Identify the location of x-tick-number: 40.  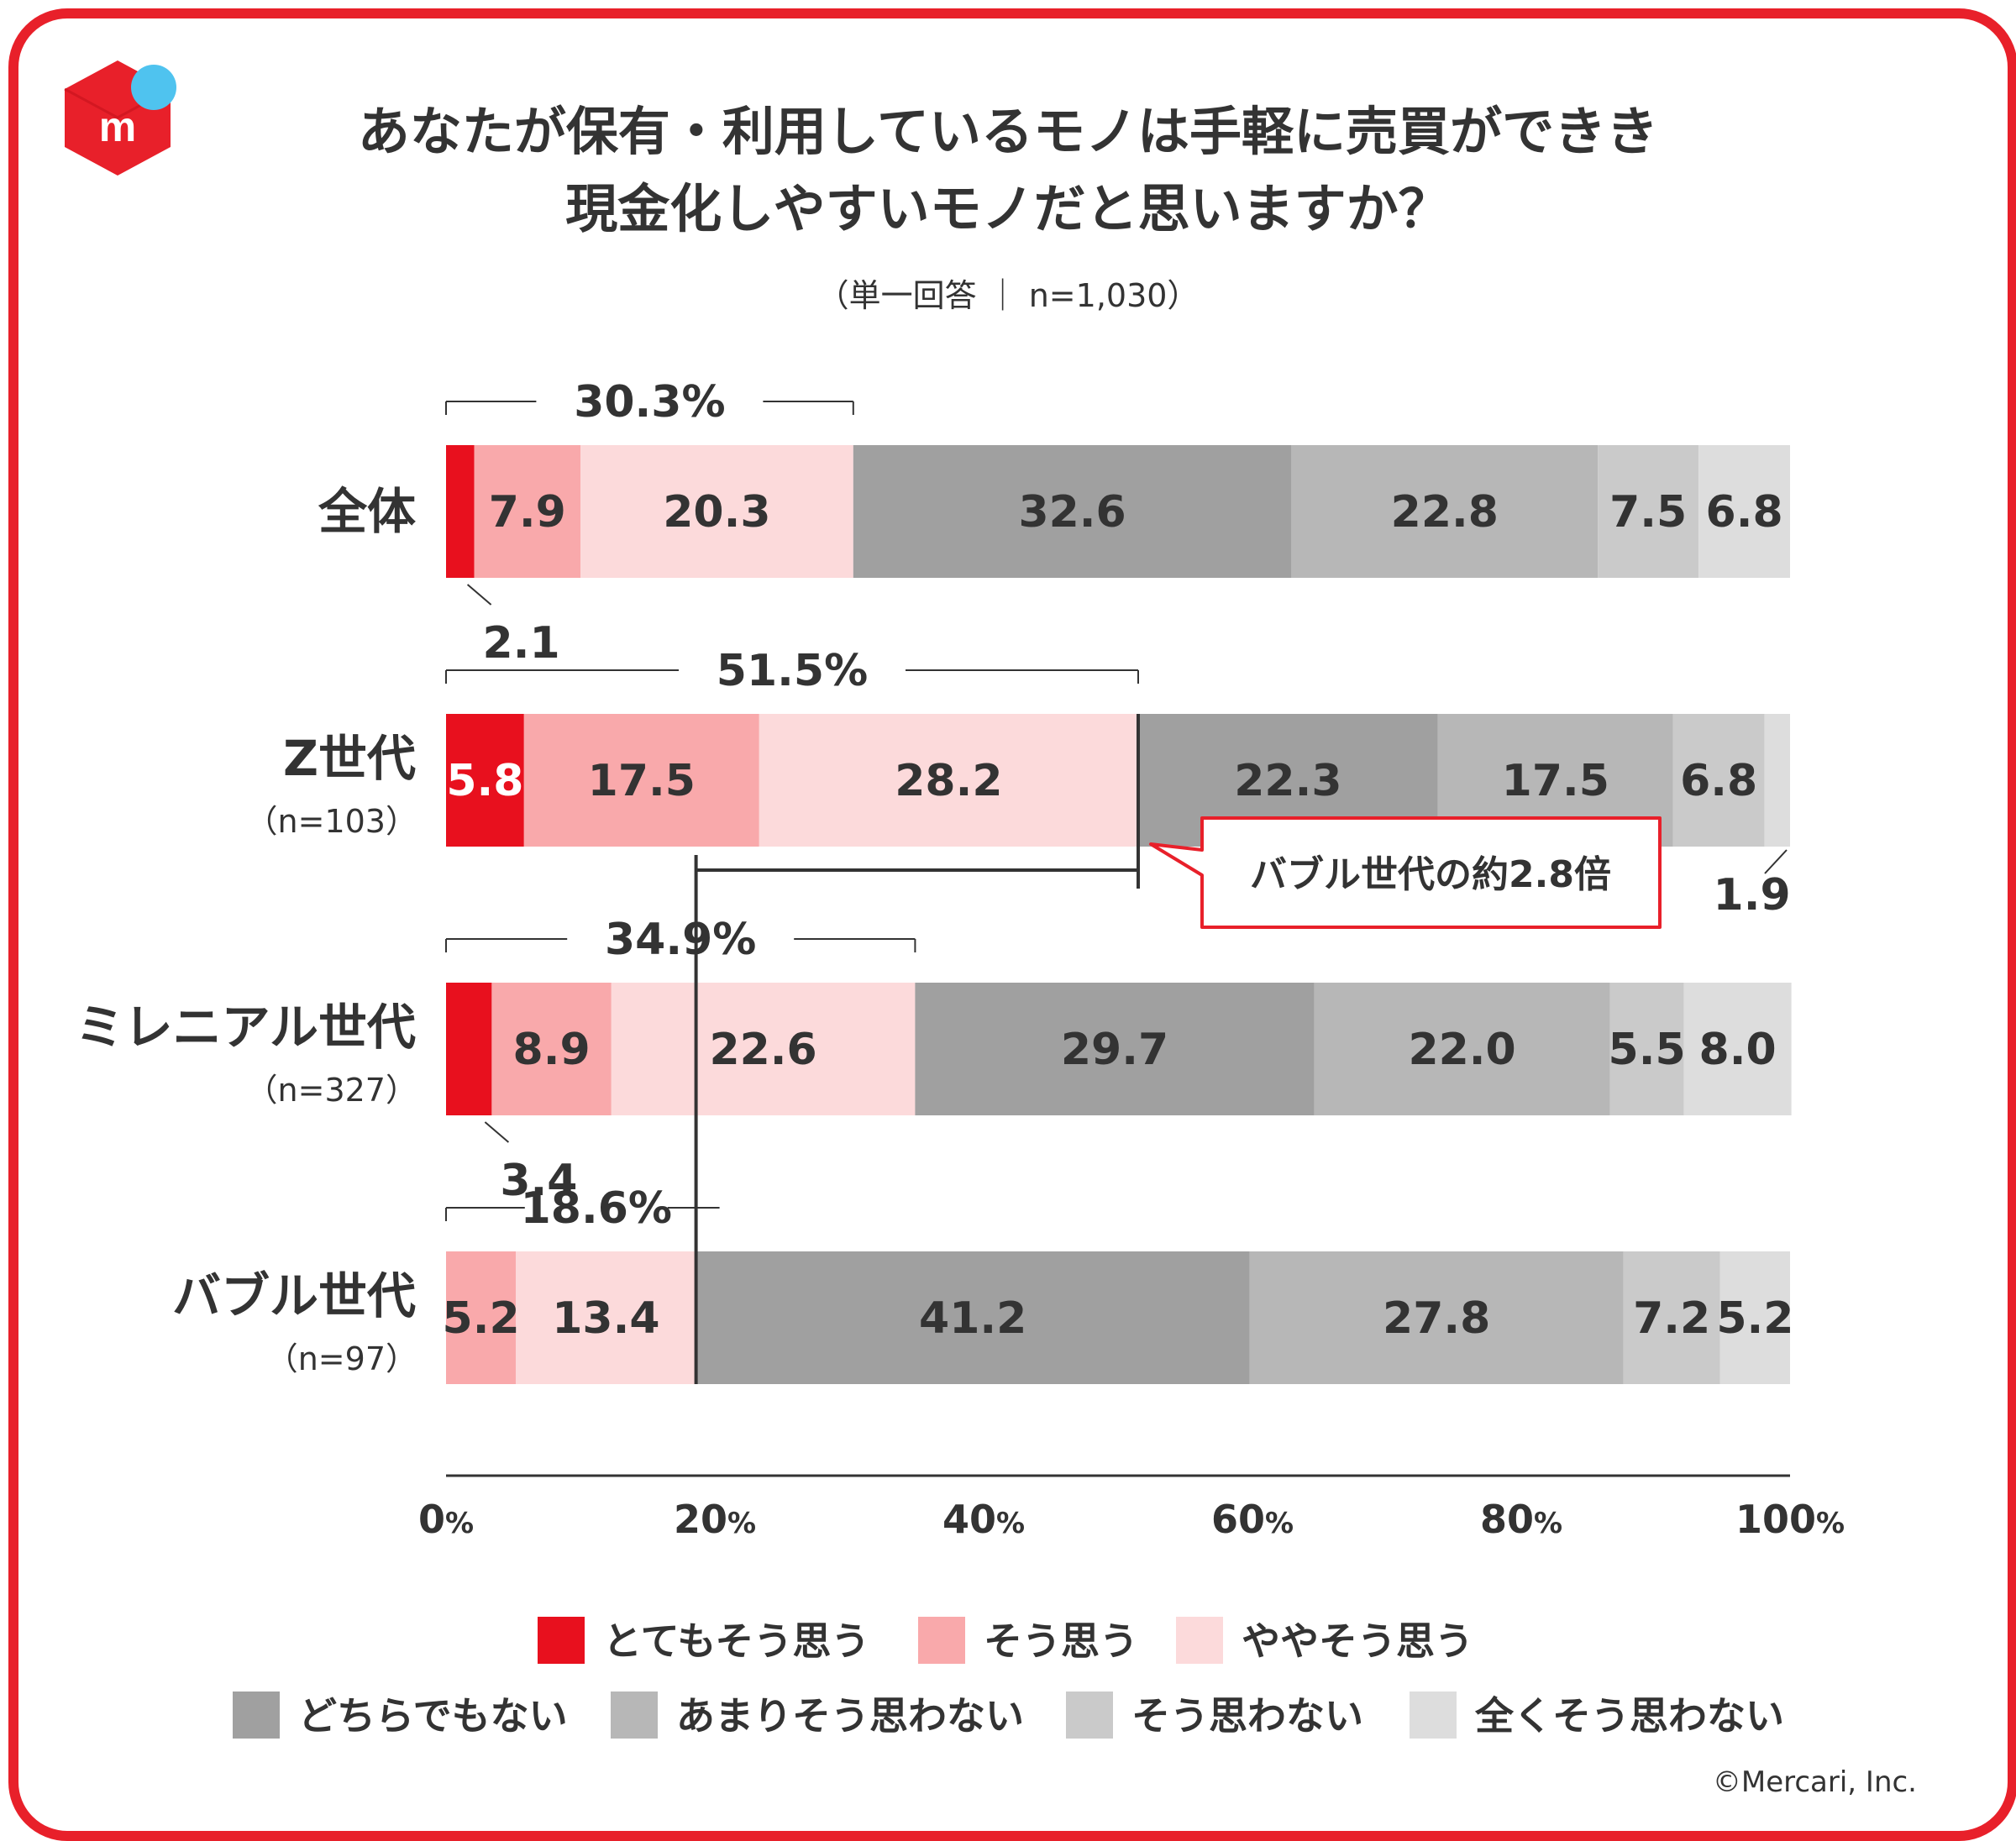
(969, 1520).